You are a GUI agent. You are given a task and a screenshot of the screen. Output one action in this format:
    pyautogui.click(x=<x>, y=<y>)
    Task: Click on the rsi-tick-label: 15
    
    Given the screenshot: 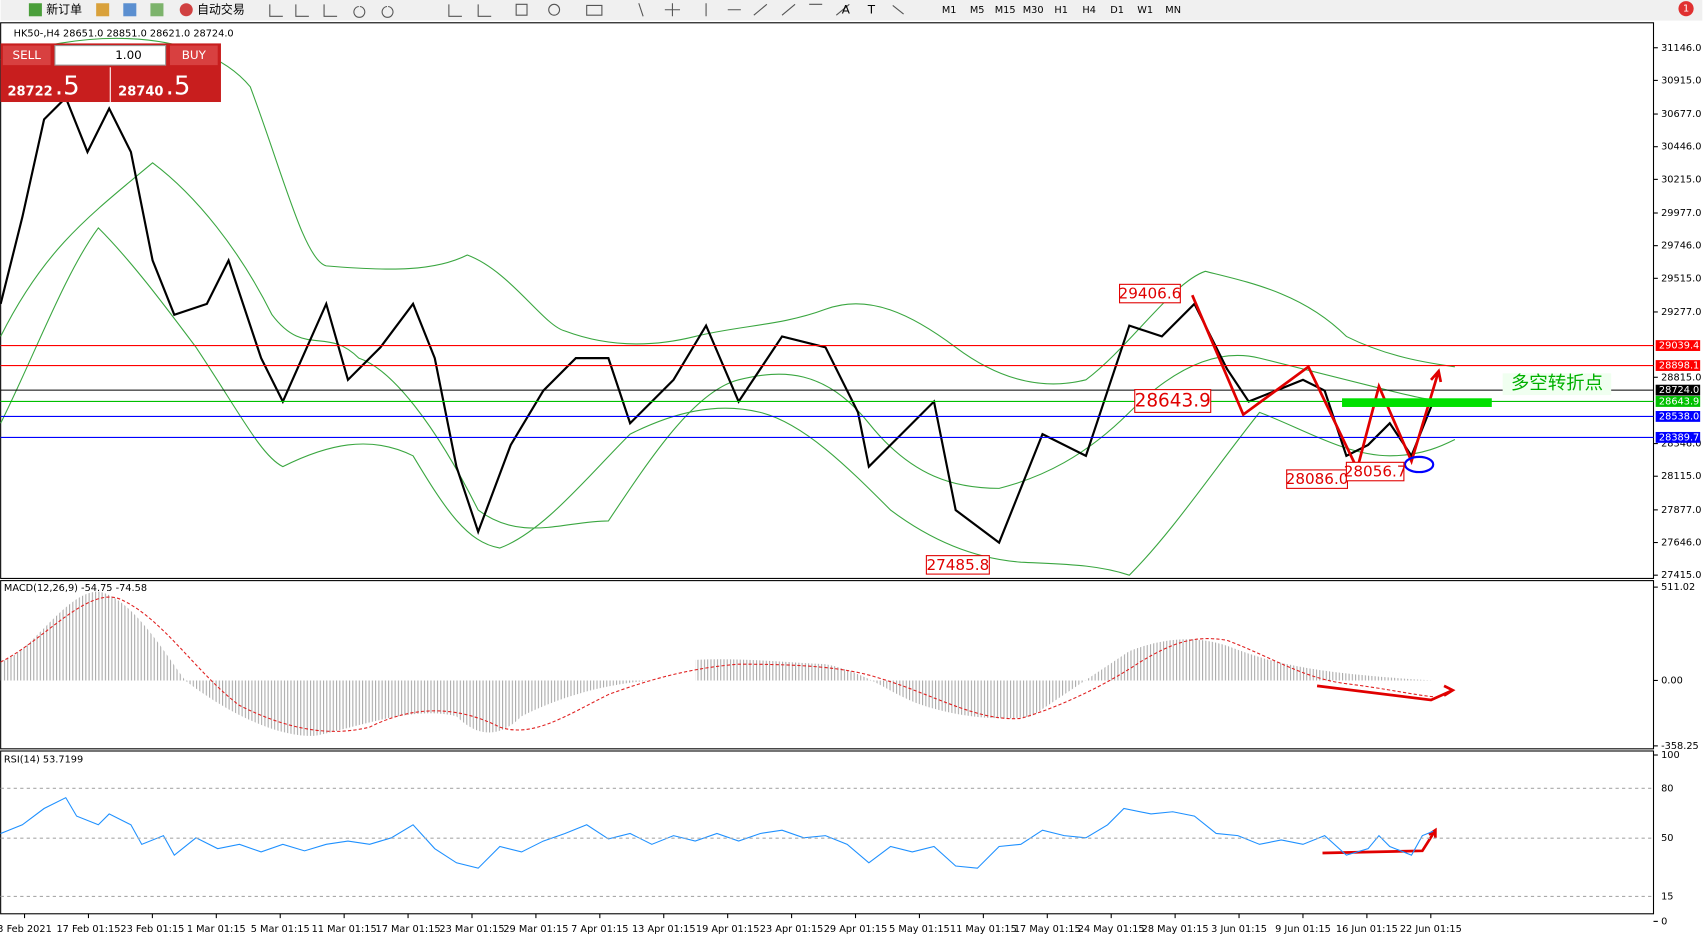 What is the action you would take?
    pyautogui.click(x=1667, y=896)
    